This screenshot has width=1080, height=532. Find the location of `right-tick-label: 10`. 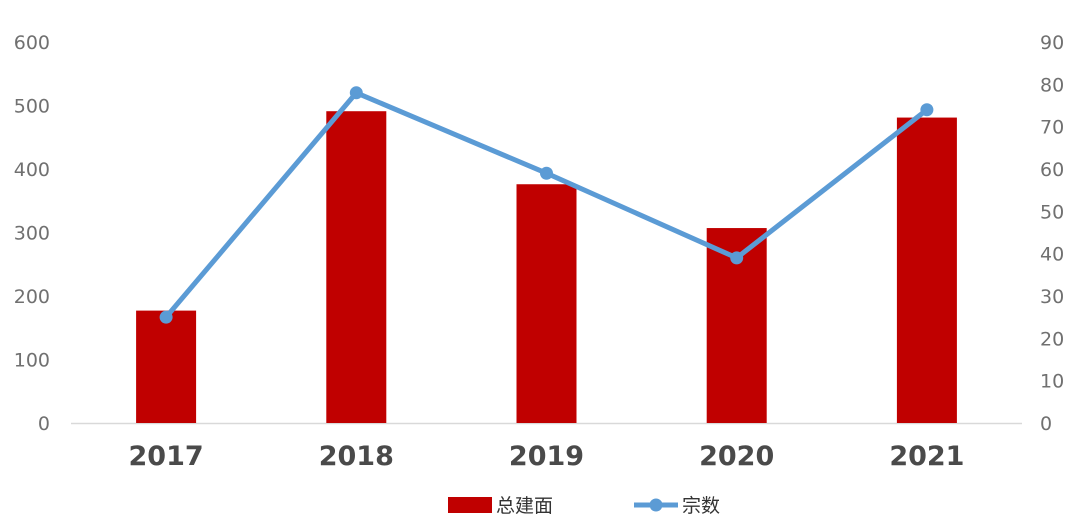

right-tick-label: 10 is located at coordinates (1052, 382).